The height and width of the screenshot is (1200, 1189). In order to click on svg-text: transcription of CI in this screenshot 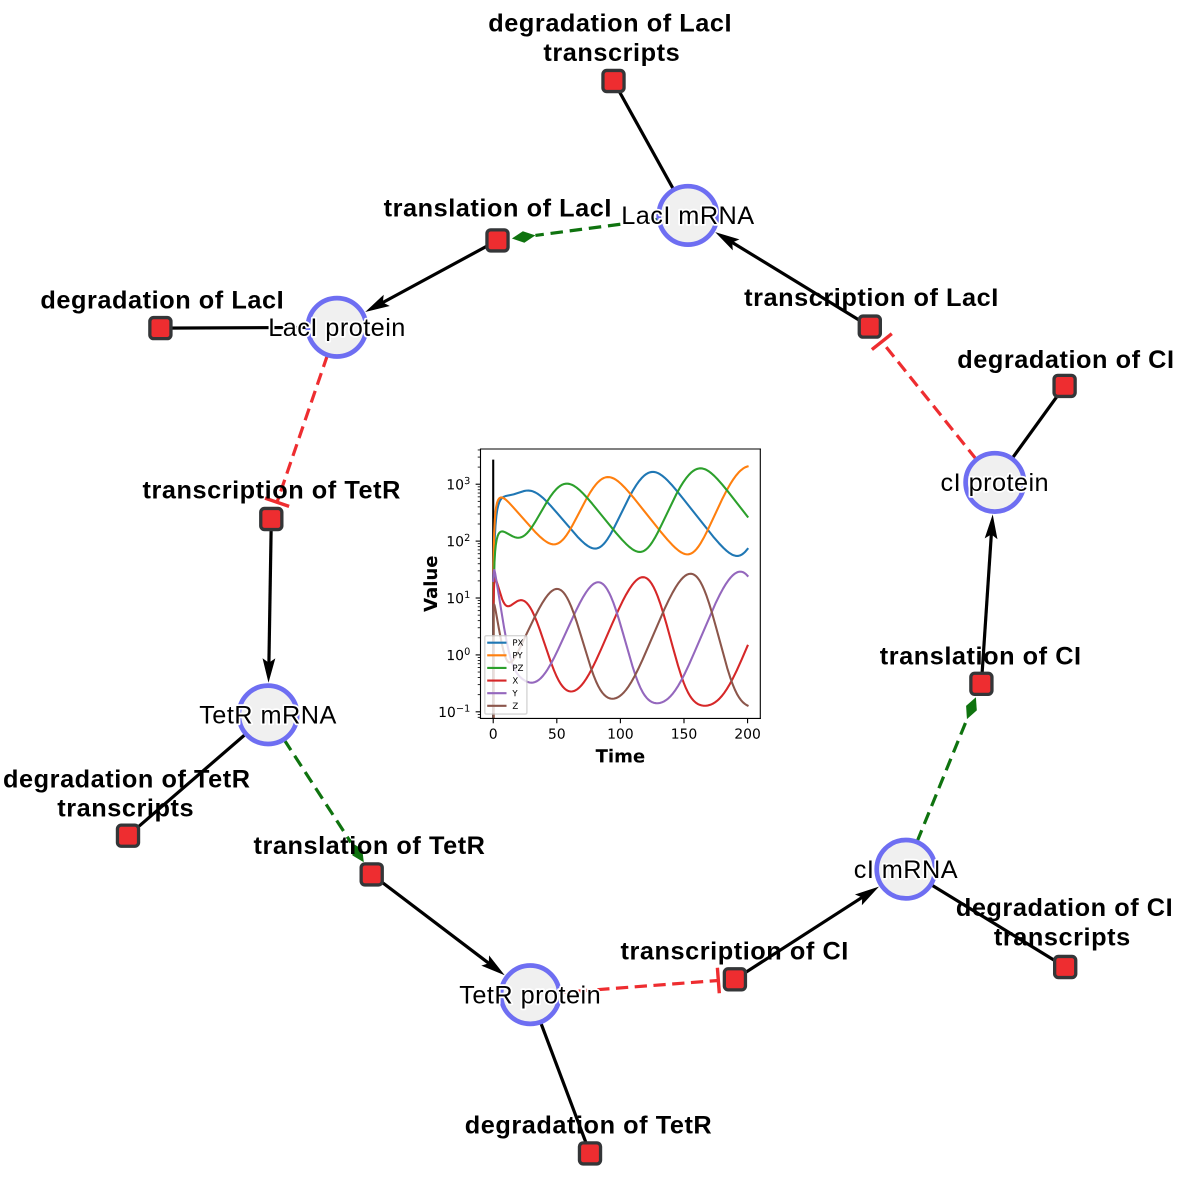, I will do `click(735, 952)`.